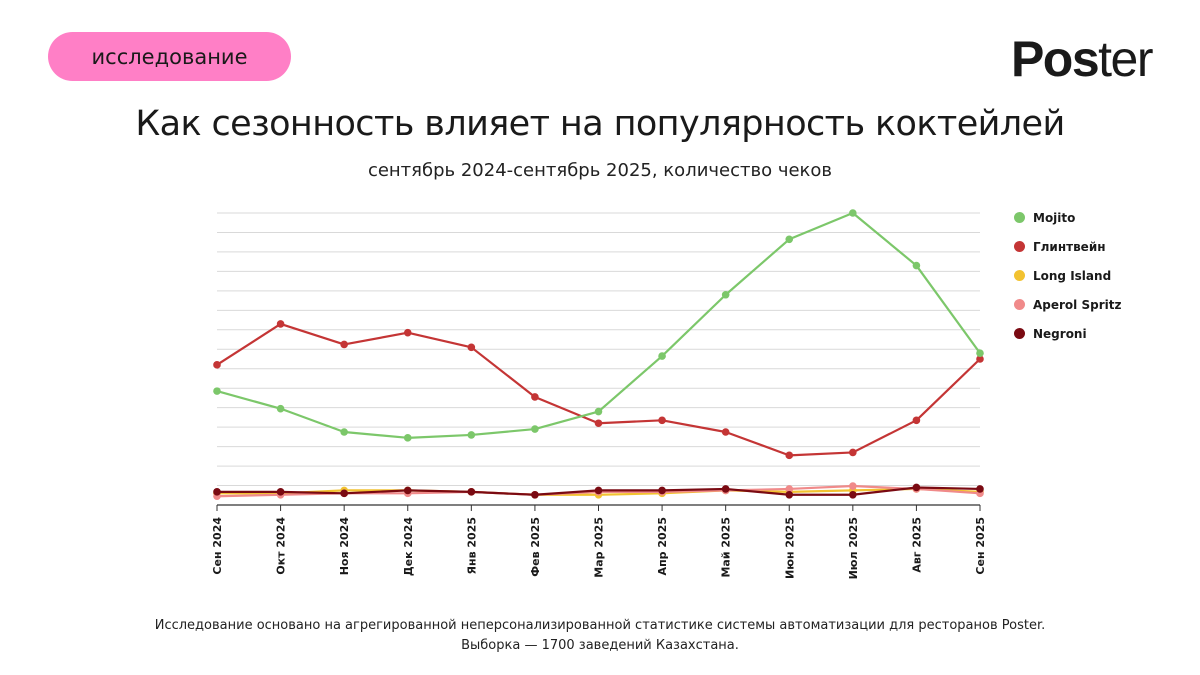 The height and width of the screenshot is (675, 1200). I want to click on x-tick-label: Сен 2025, so click(980, 546).